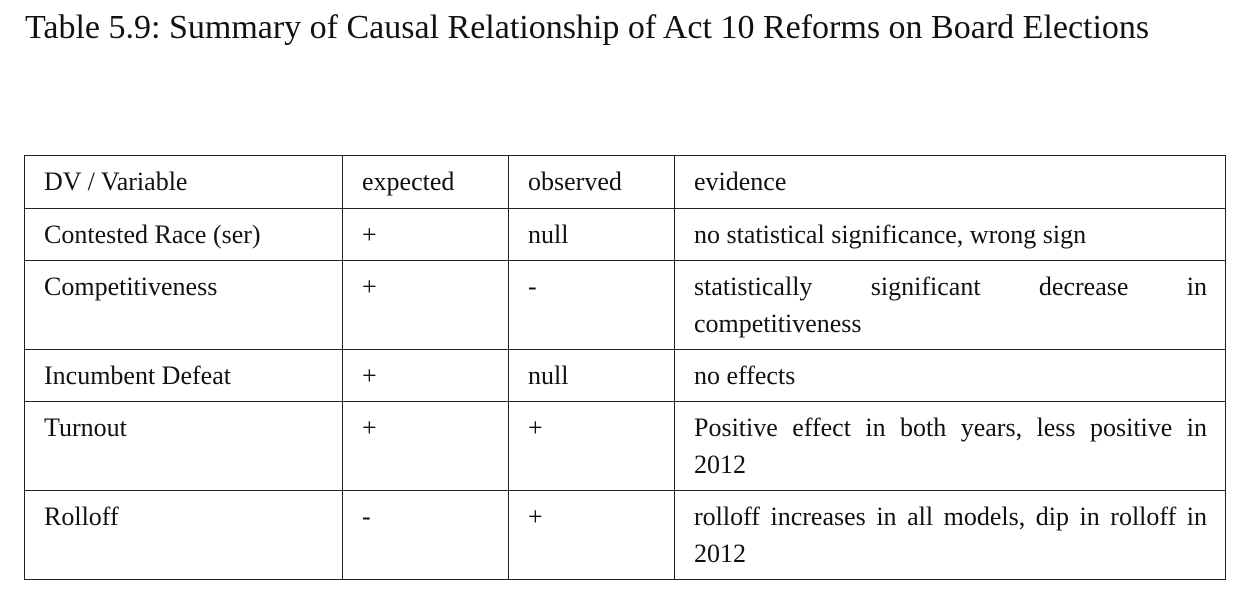 This screenshot has height=611, width=1258. Describe the element at coordinates (950, 182) in the screenshot. I see `evidence-cell: evidence` at that location.